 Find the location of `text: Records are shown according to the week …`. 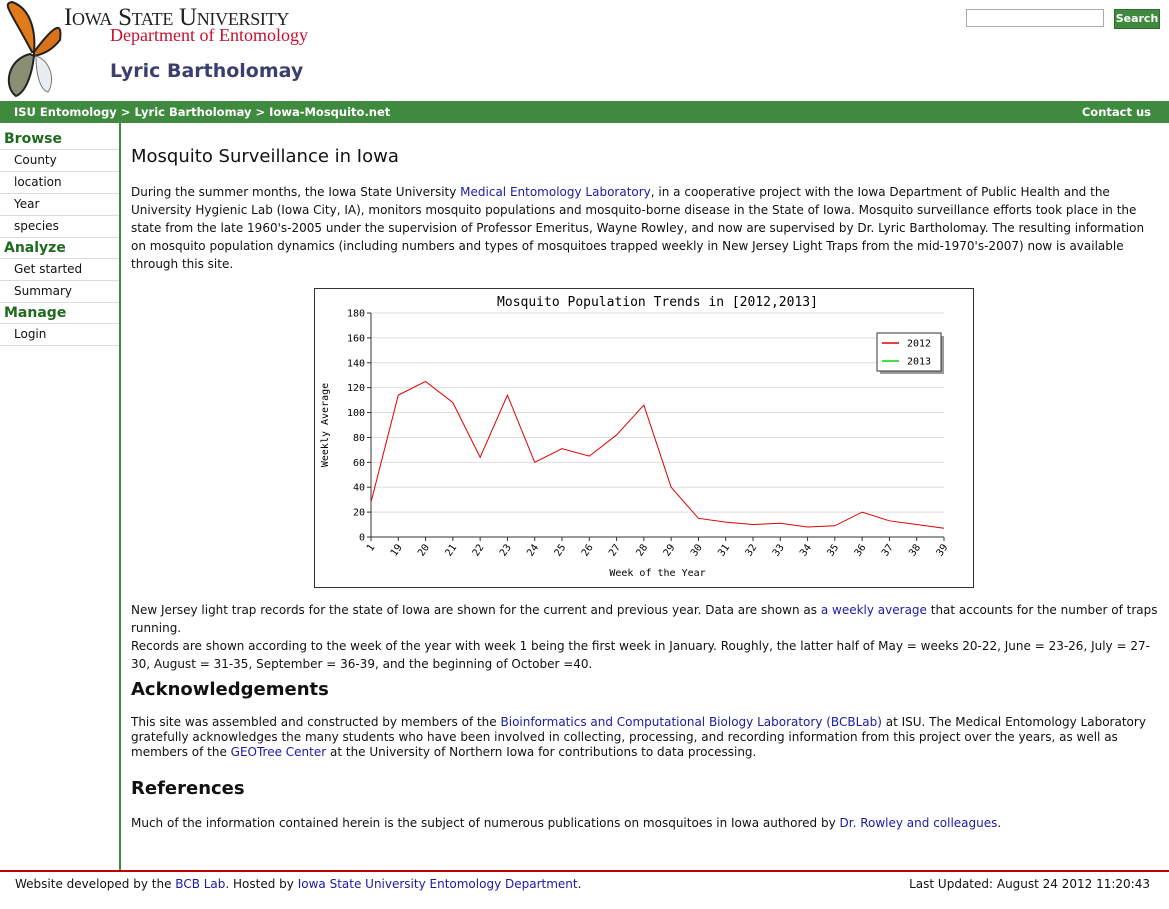

text: Records are shown according to the week … is located at coordinates (640, 655).